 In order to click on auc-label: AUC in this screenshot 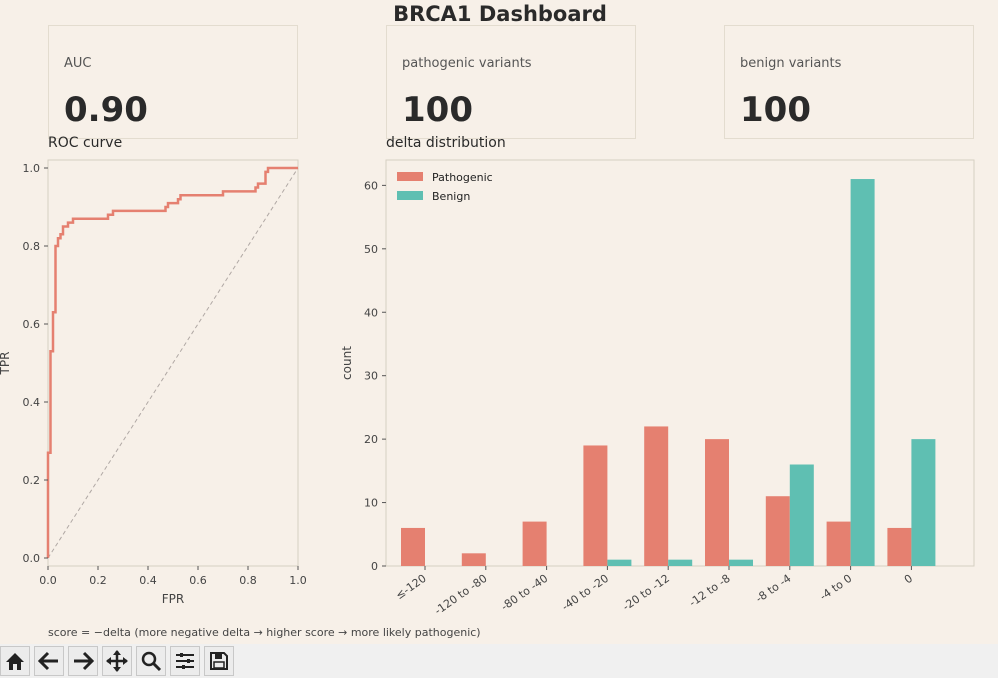, I will do `click(78, 63)`.